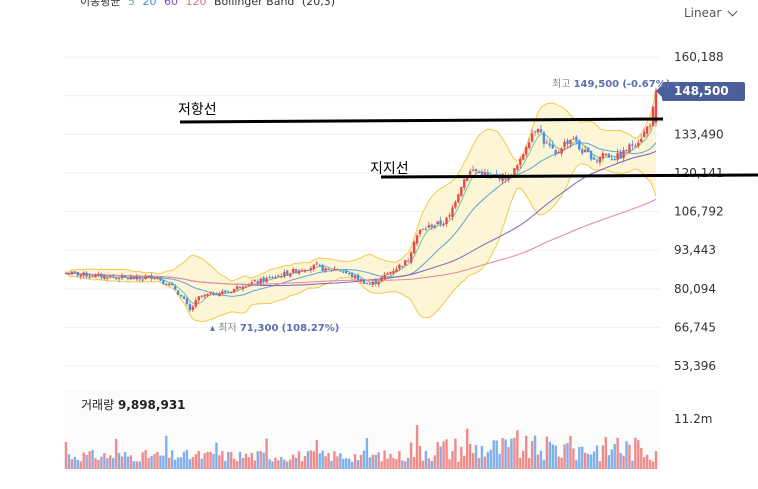  I want to click on y-tick-label: 93,443, so click(695, 250).